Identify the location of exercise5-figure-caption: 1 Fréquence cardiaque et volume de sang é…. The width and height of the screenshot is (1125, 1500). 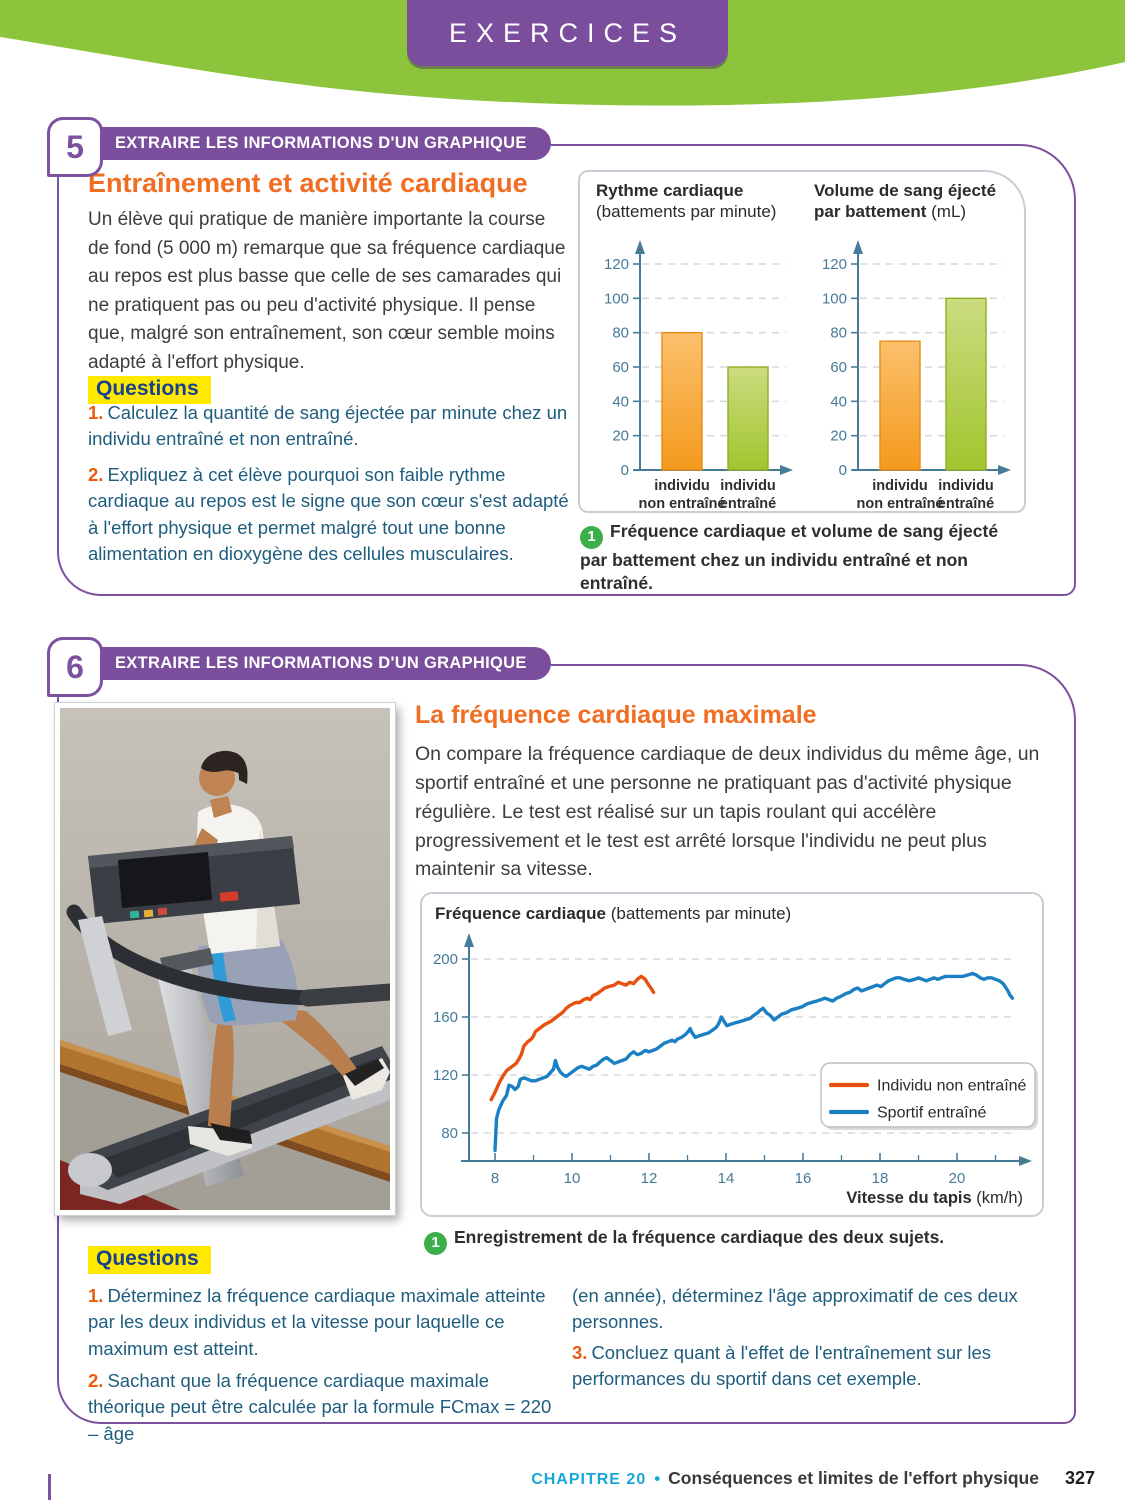
(804, 558).